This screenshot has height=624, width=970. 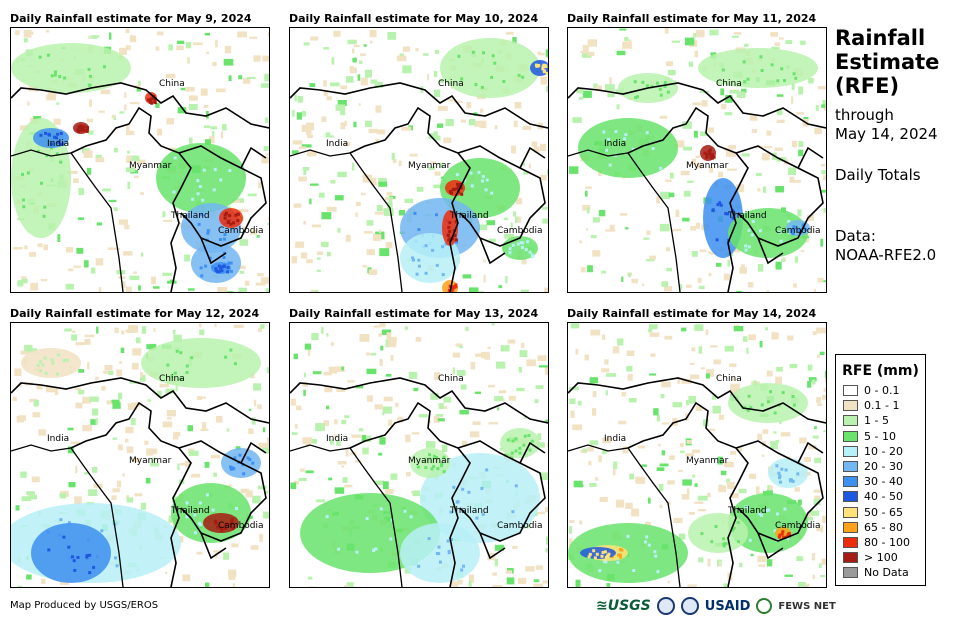 What do you see at coordinates (747, 216) in the screenshot?
I see `country-label-thailand: Thailand` at bounding box center [747, 216].